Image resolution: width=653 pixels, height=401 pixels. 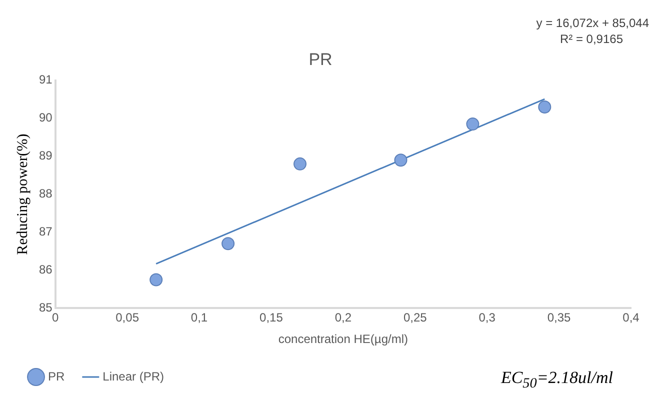 What do you see at coordinates (45, 231) in the screenshot?
I see `y-tick-label: 87` at bounding box center [45, 231].